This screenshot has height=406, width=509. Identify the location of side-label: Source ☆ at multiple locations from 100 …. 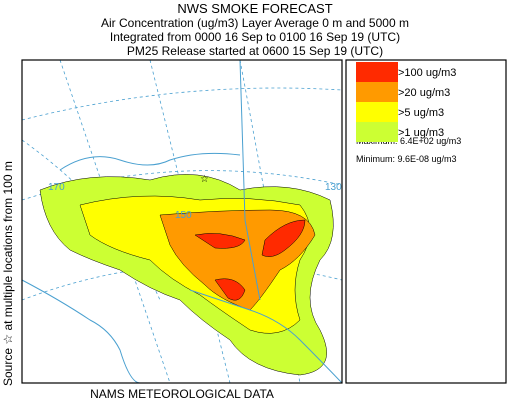
(8, 273).